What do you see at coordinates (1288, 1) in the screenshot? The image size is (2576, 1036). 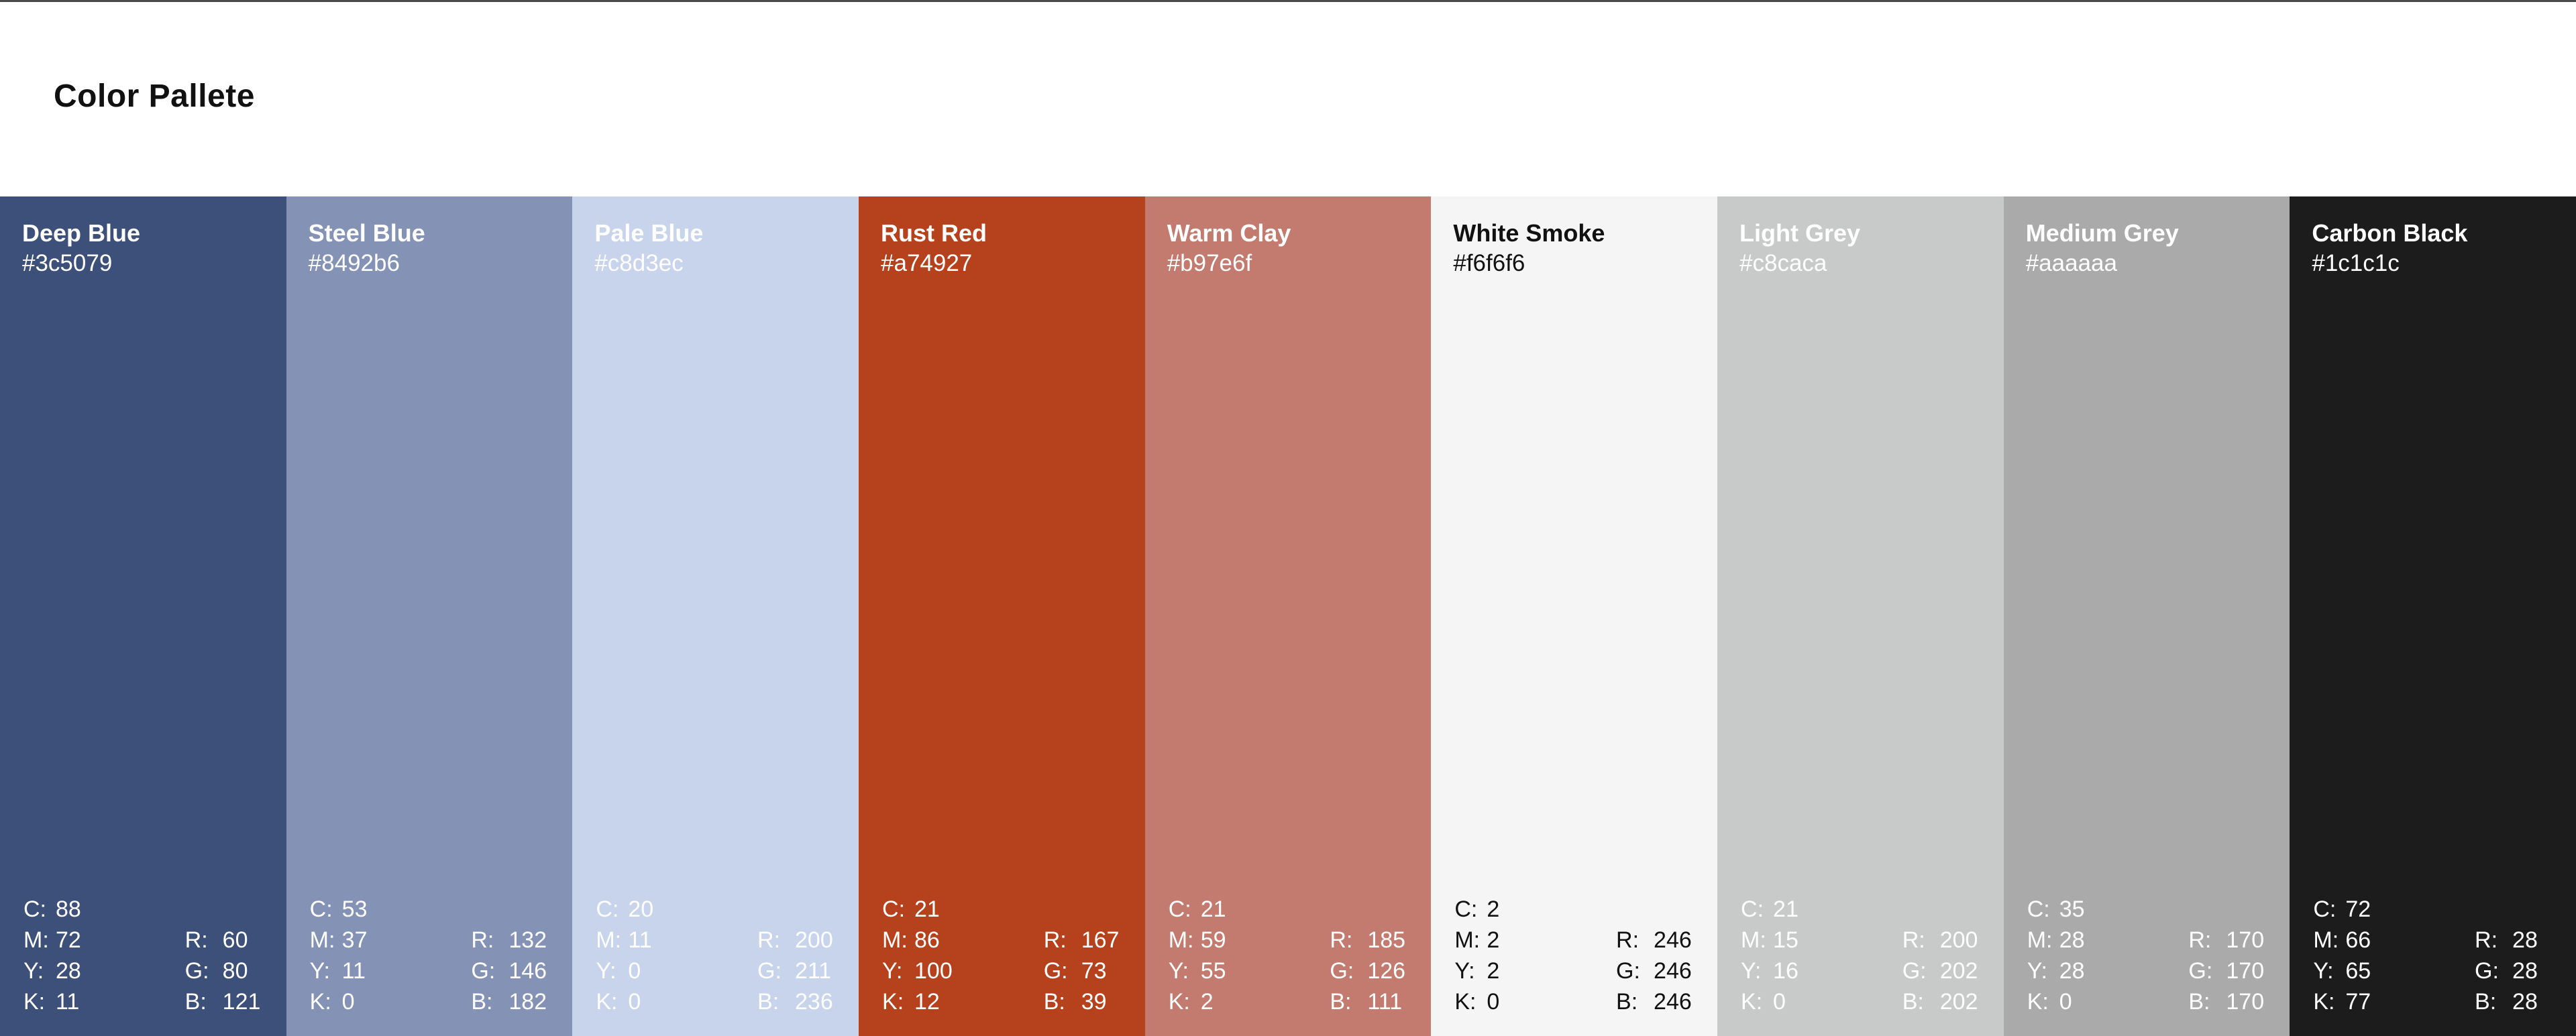 I see `top-divider` at bounding box center [1288, 1].